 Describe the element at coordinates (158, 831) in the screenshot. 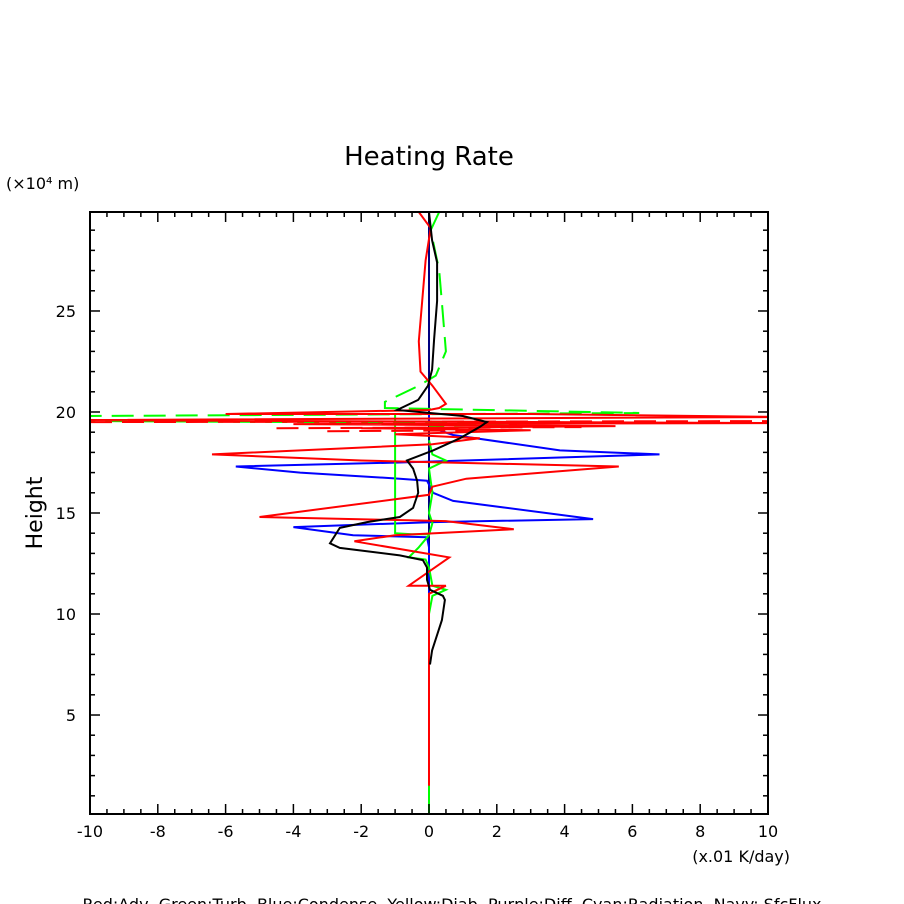

I see `x-tick-label: -8` at that location.